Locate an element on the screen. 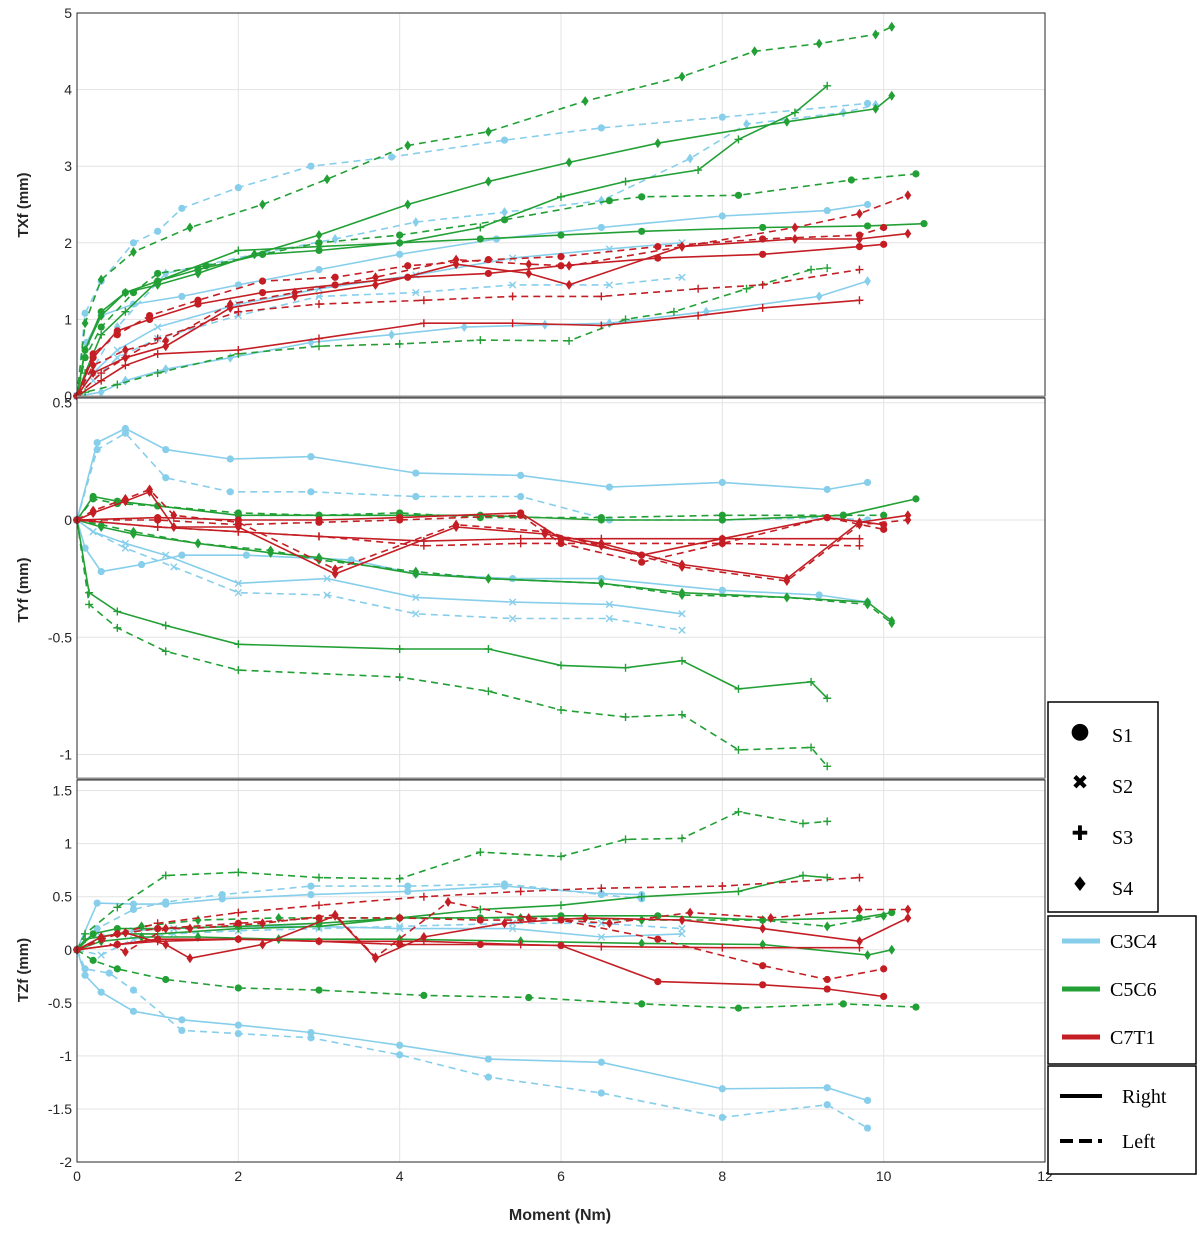  y-tick-label: -1 is located at coordinates (66, 755).